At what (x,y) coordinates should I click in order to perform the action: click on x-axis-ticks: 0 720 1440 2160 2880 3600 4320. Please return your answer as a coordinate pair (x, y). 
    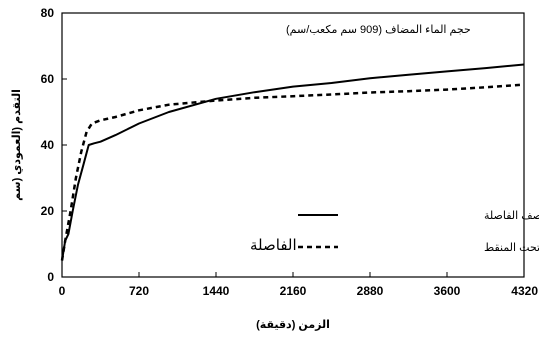
    Looking at the image, I should click on (298, 285).